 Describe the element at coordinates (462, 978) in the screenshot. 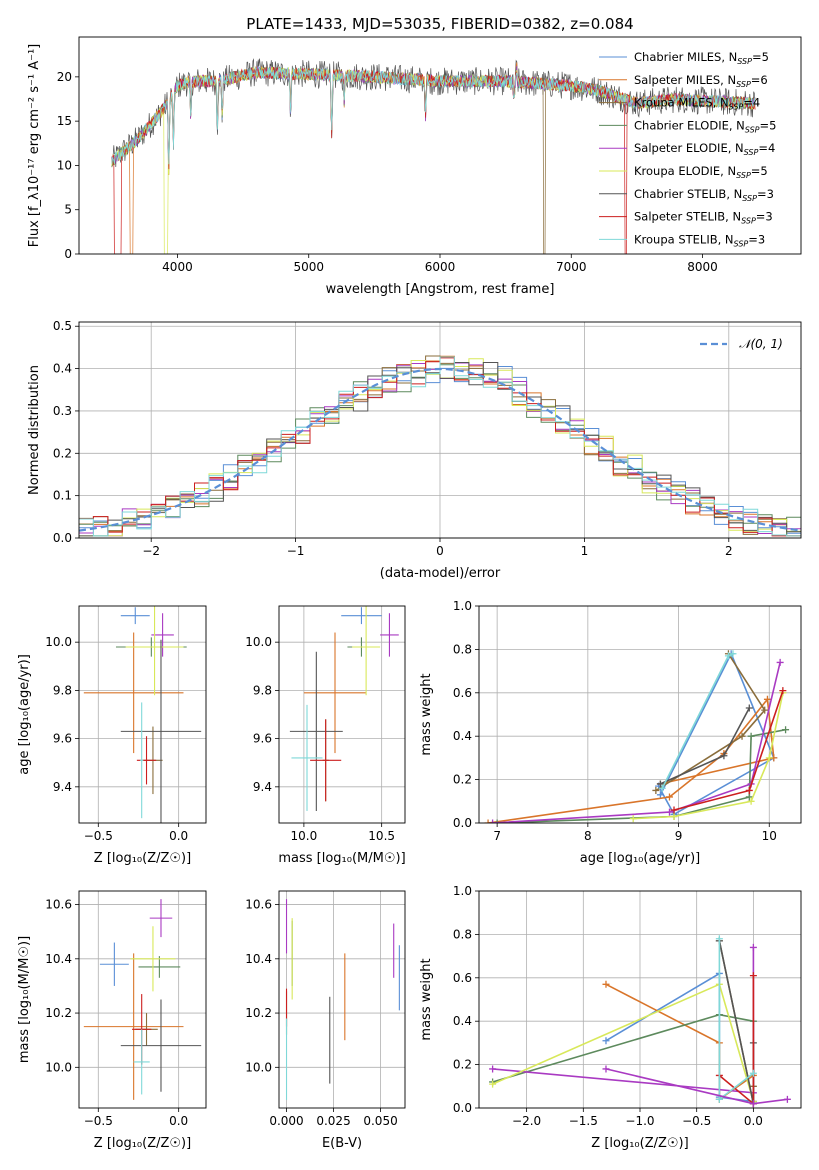

I see `y-tick-label: 0.6` at that location.